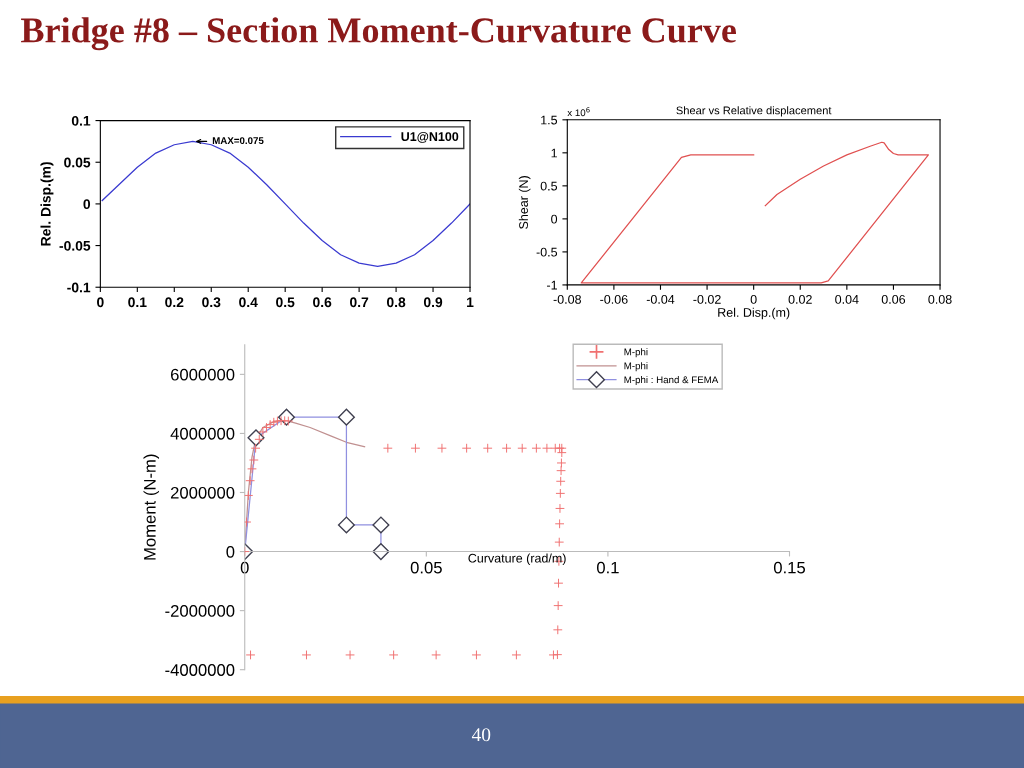  What do you see at coordinates (211, 302) in the screenshot?
I see `x-tick-label: 0.3` at bounding box center [211, 302].